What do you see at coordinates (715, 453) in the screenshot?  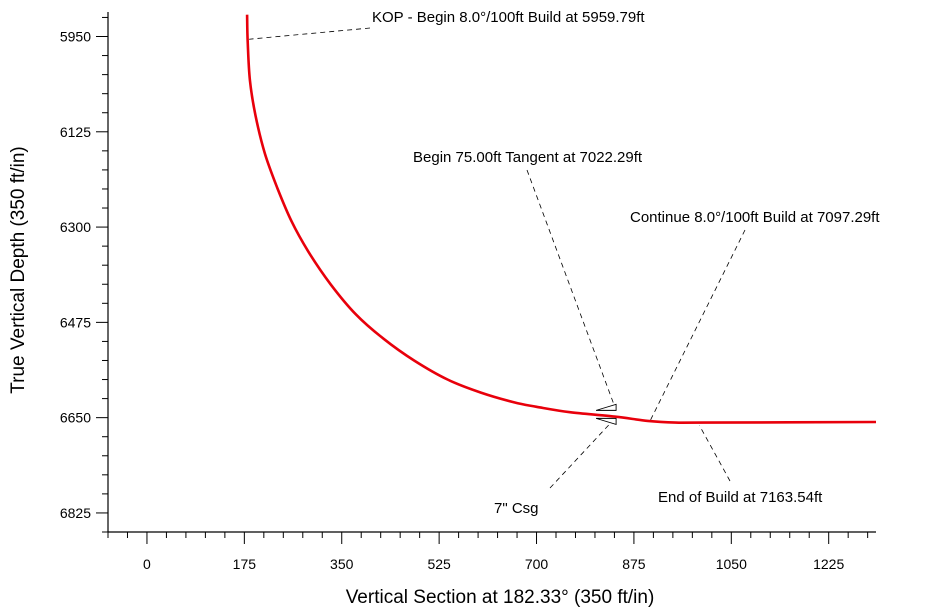 I see `annotation-end-of-build-leader` at bounding box center [715, 453].